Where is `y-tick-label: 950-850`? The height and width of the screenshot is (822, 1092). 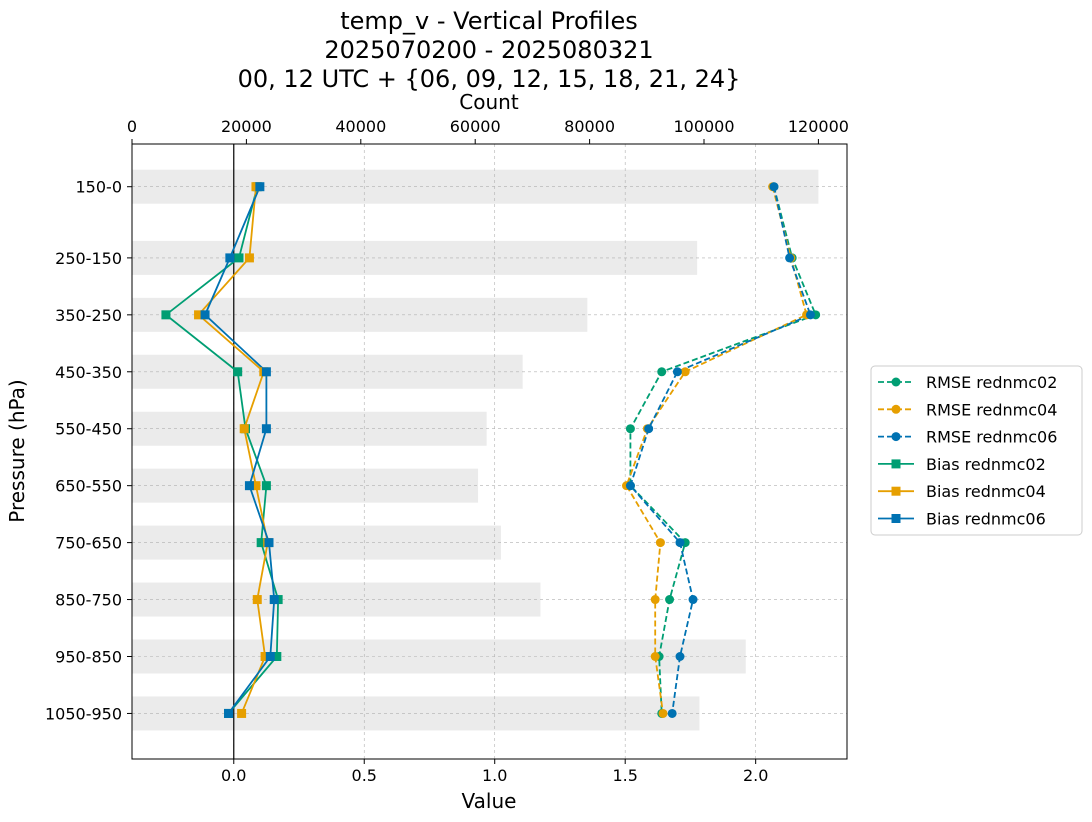 y-tick-label: 950-850 is located at coordinates (88, 657).